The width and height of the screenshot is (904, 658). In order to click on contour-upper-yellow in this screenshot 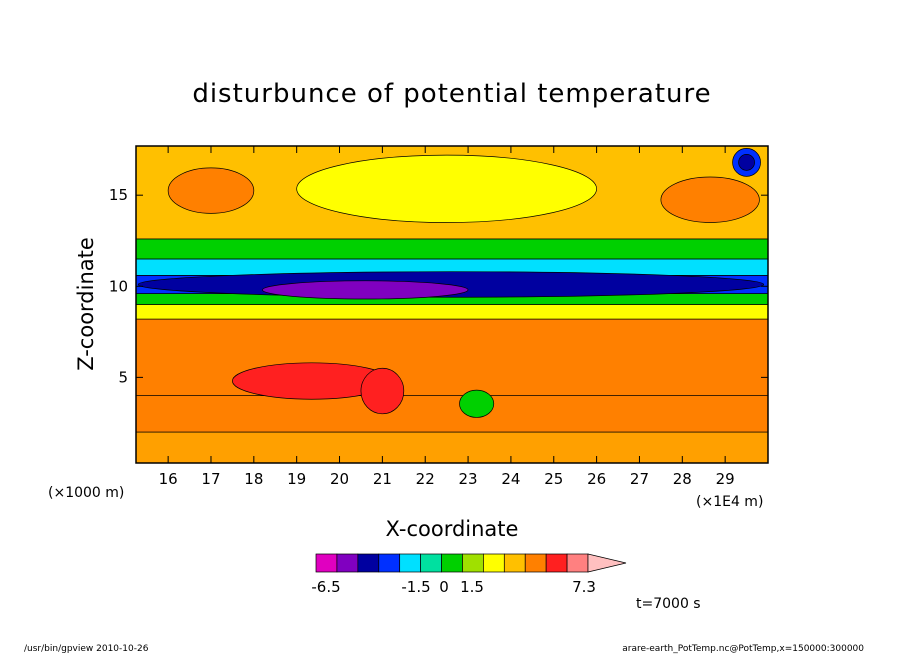, I will do `click(446, 188)`.